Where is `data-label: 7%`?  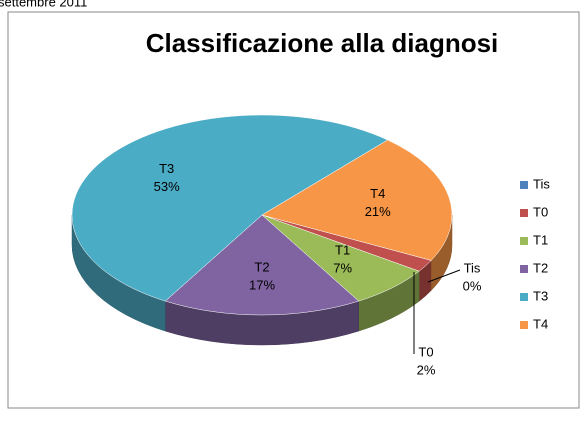 data-label: 7% is located at coordinates (342, 268).